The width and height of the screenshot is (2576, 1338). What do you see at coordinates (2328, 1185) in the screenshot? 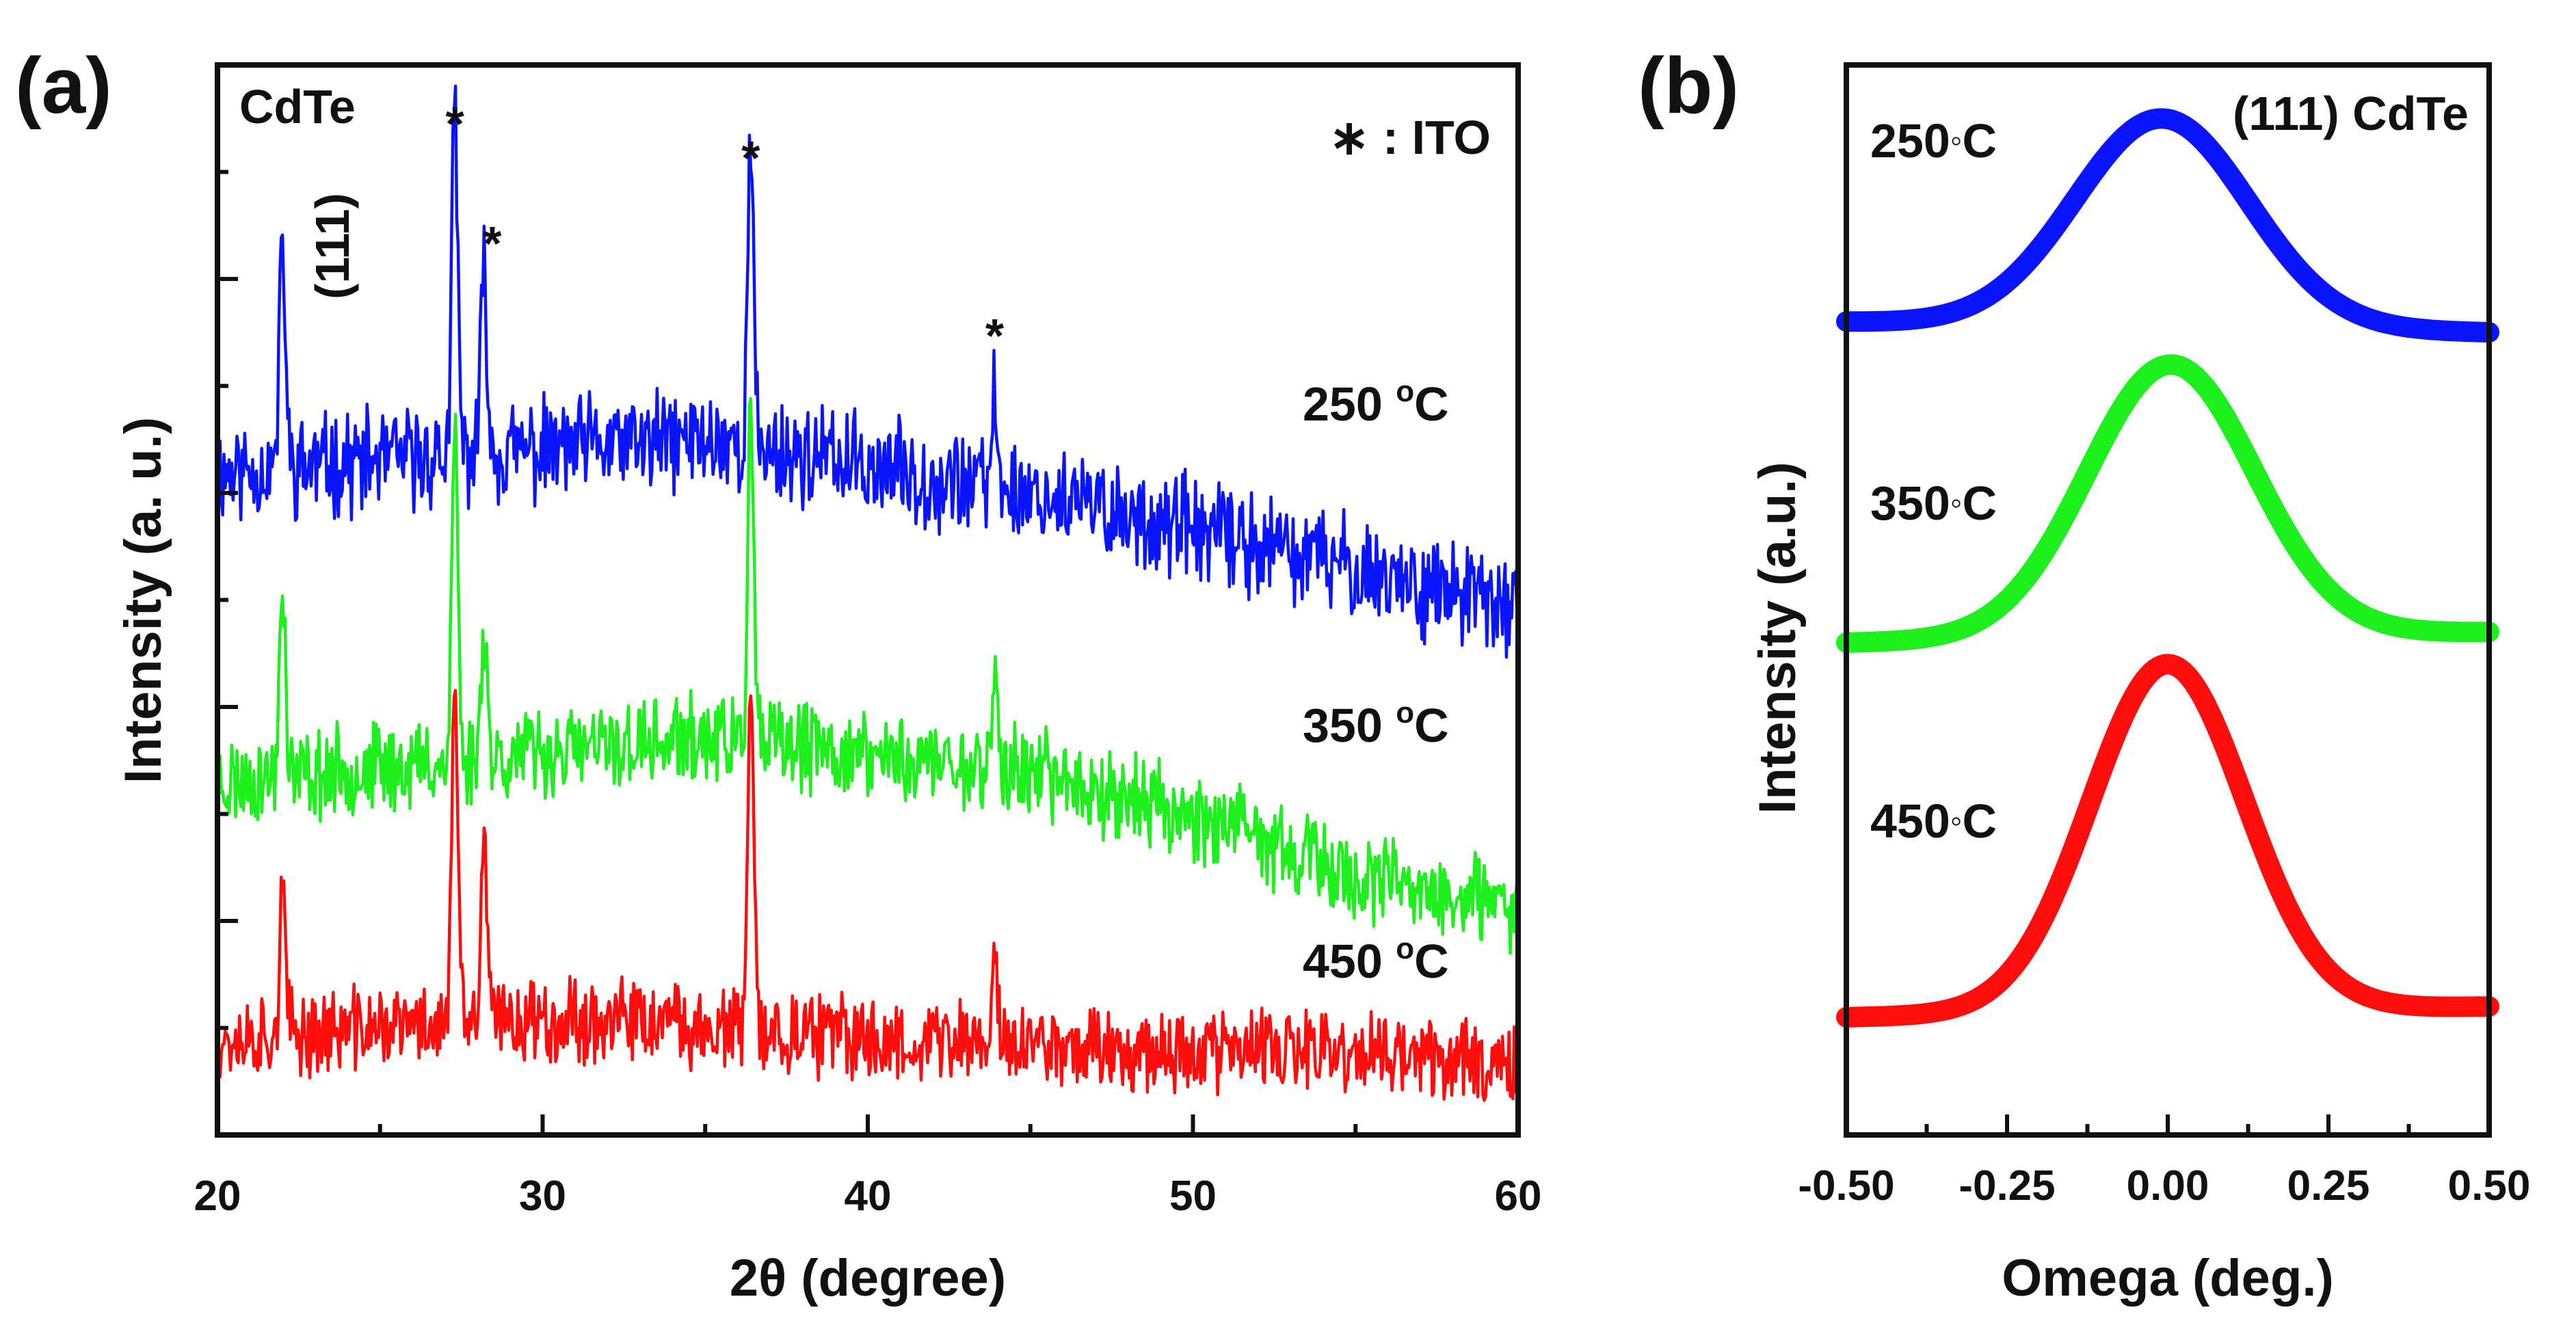
I see `rocking-x-tick-label: 0.25` at bounding box center [2328, 1185].